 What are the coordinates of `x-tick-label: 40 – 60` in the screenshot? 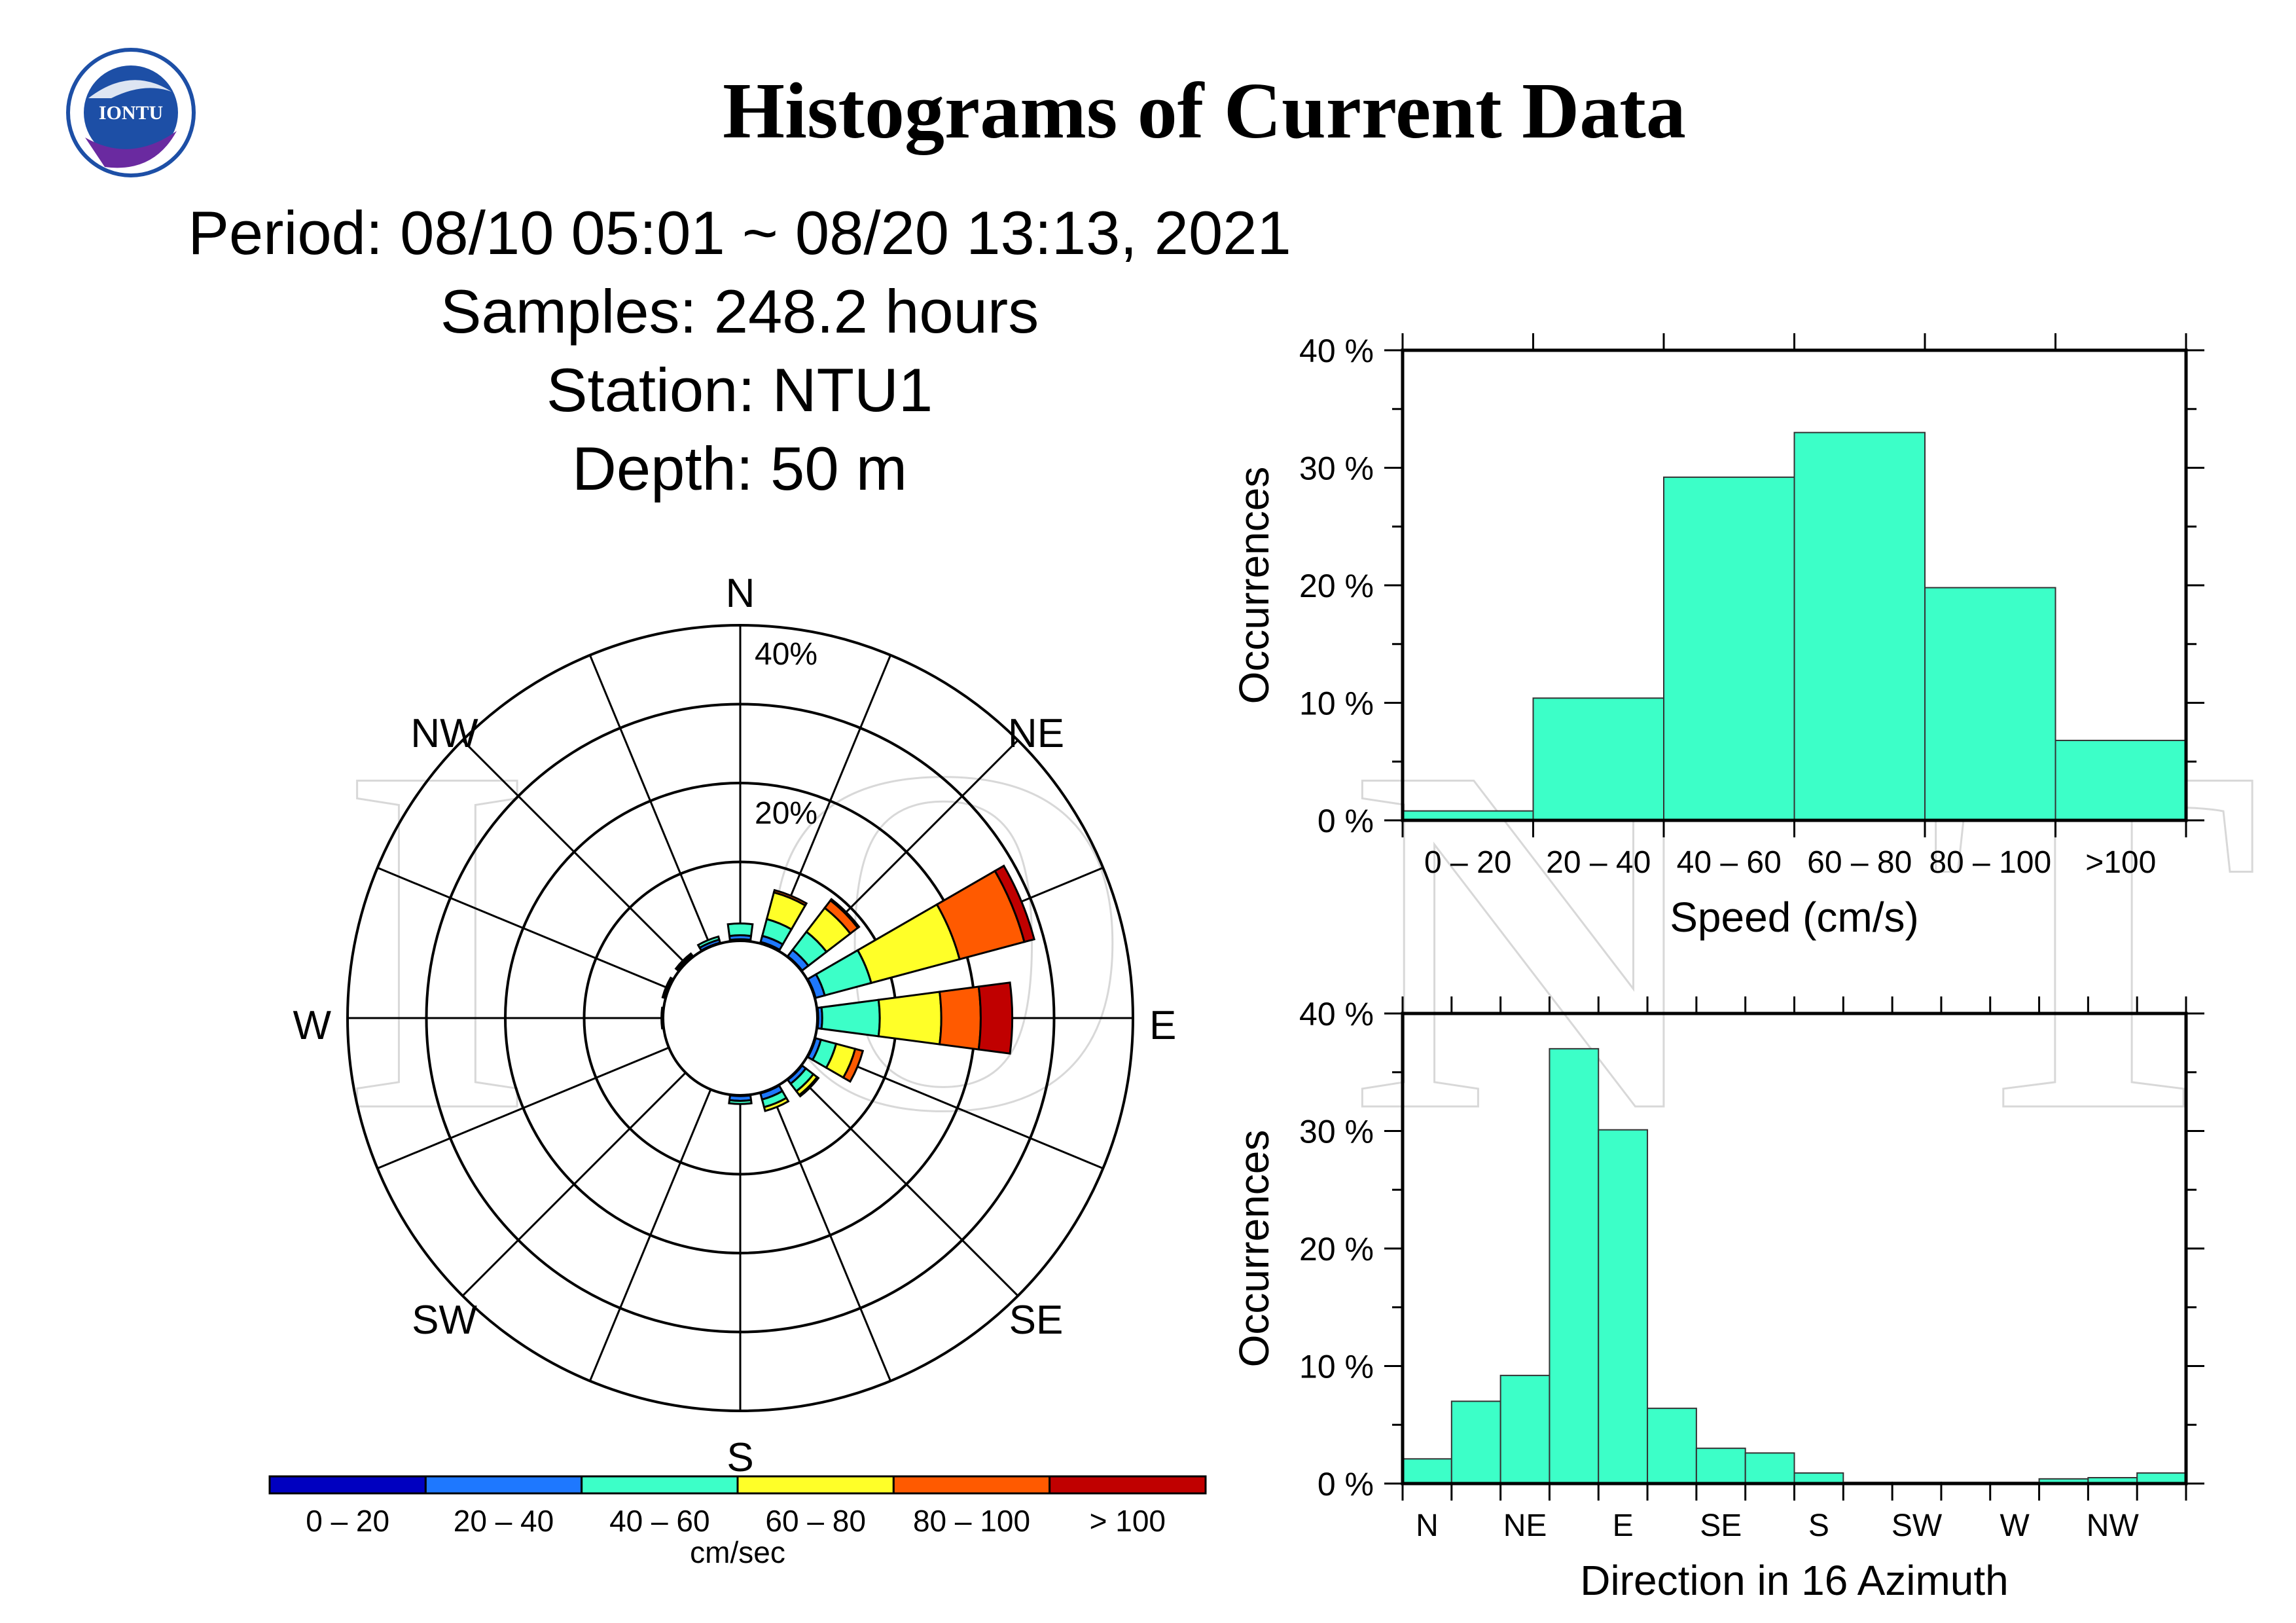 It's located at (1729, 862).